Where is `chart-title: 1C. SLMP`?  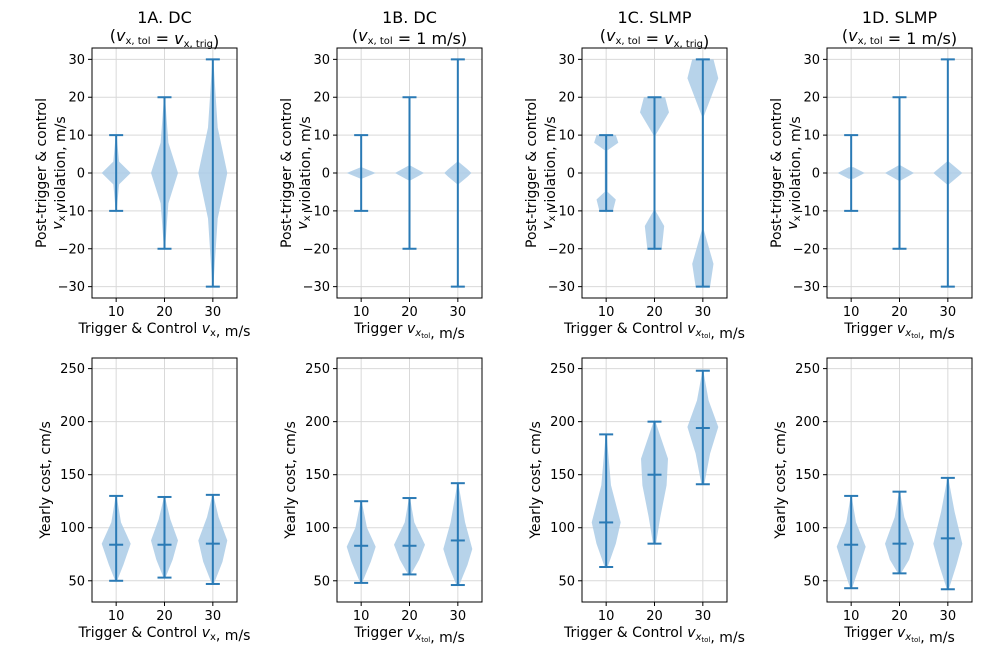 chart-title: 1C. SLMP is located at coordinates (654, 17).